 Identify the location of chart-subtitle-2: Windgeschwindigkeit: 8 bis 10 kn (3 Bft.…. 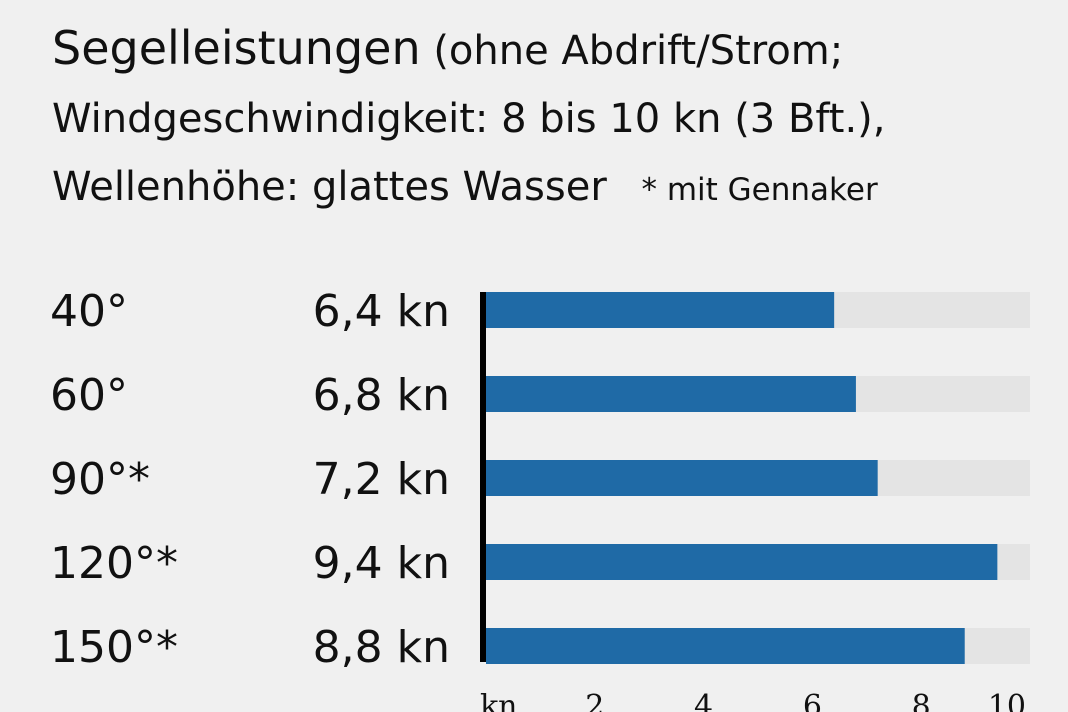
(469, 119).